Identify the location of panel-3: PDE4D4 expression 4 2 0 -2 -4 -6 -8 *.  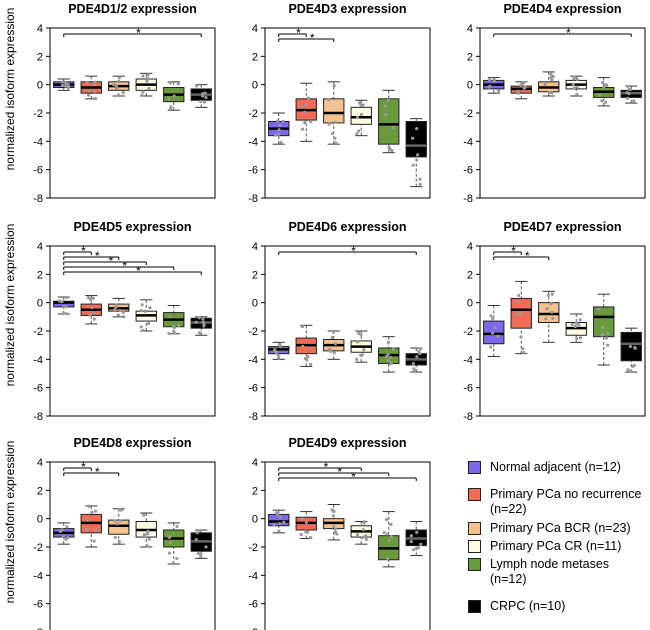
(554, 103).